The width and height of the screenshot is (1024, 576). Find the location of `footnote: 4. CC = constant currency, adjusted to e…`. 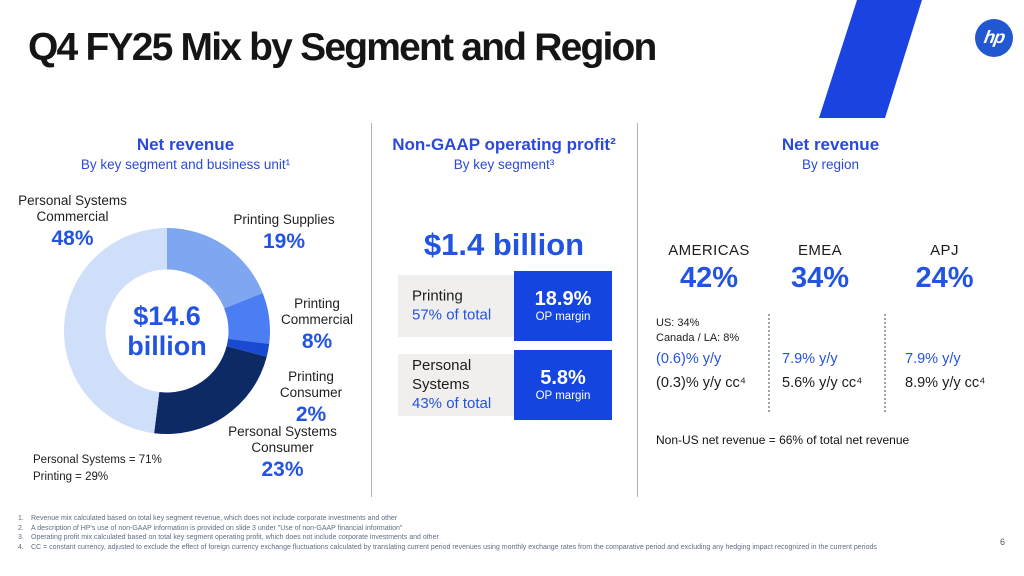

footnote: 4. CC = constant currency, adjusted to e… is located at coordinates (447, 548).